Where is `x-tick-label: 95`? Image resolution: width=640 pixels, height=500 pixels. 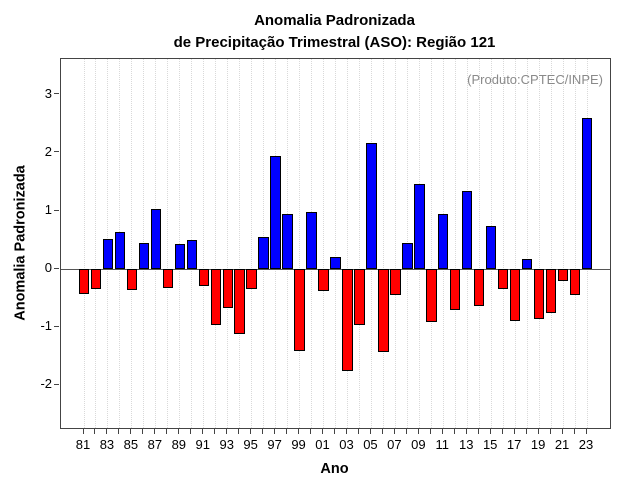
x-tick-label: 95 is located at coordinates (250, 444).